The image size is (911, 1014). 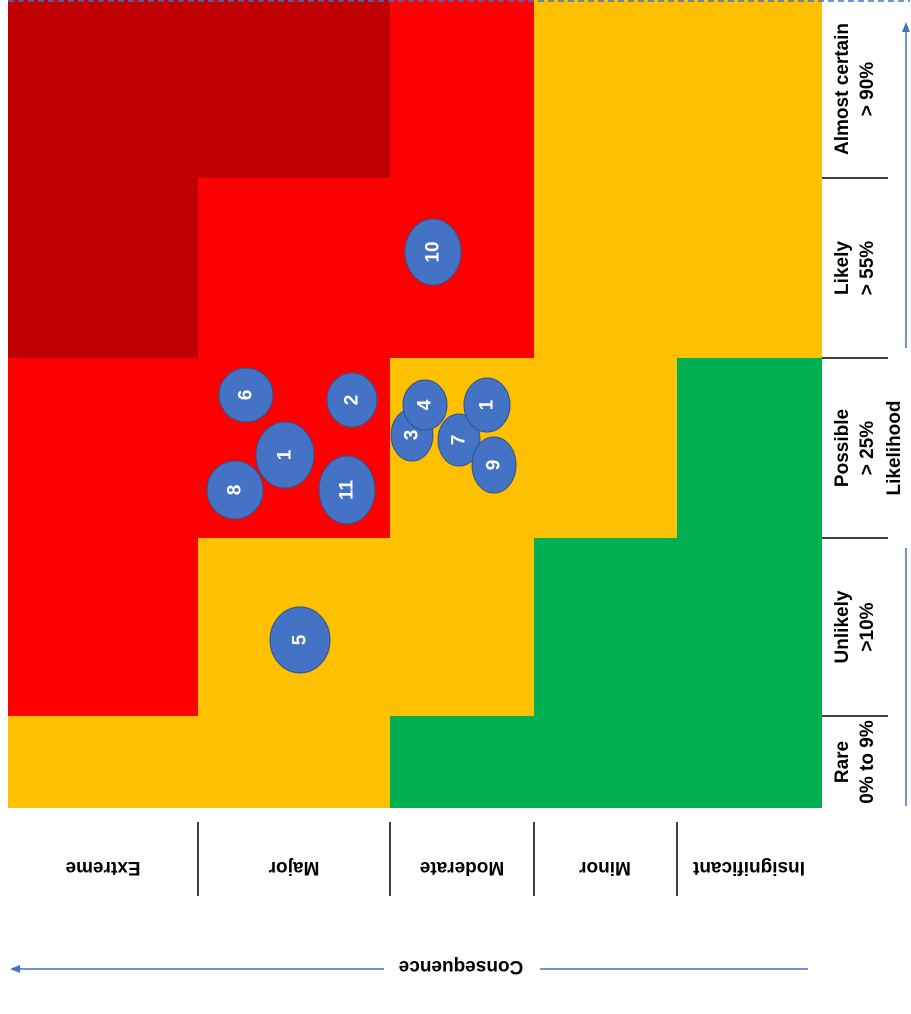 What do you see at coordinates (842, 762) in the screenshot?
I see `likelihood-label: Rare` at bounding box center [842, 762].